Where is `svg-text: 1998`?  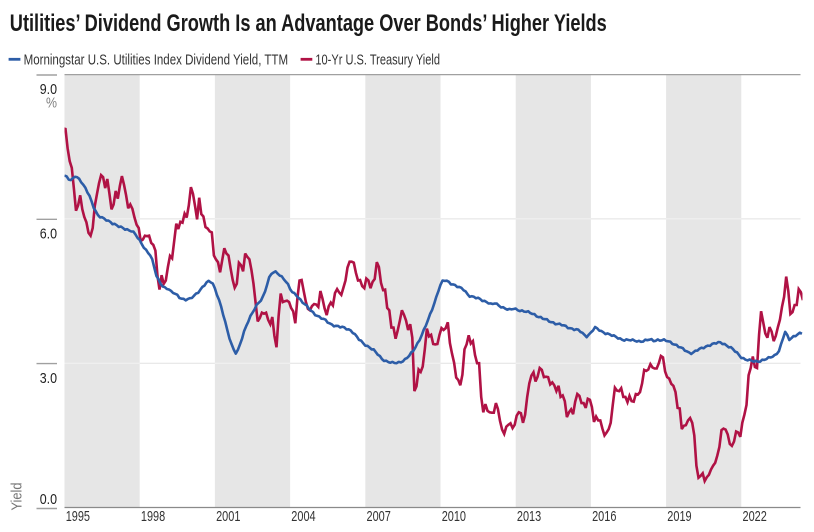 svg-text: 1998 is located at coordinates (153, 516).